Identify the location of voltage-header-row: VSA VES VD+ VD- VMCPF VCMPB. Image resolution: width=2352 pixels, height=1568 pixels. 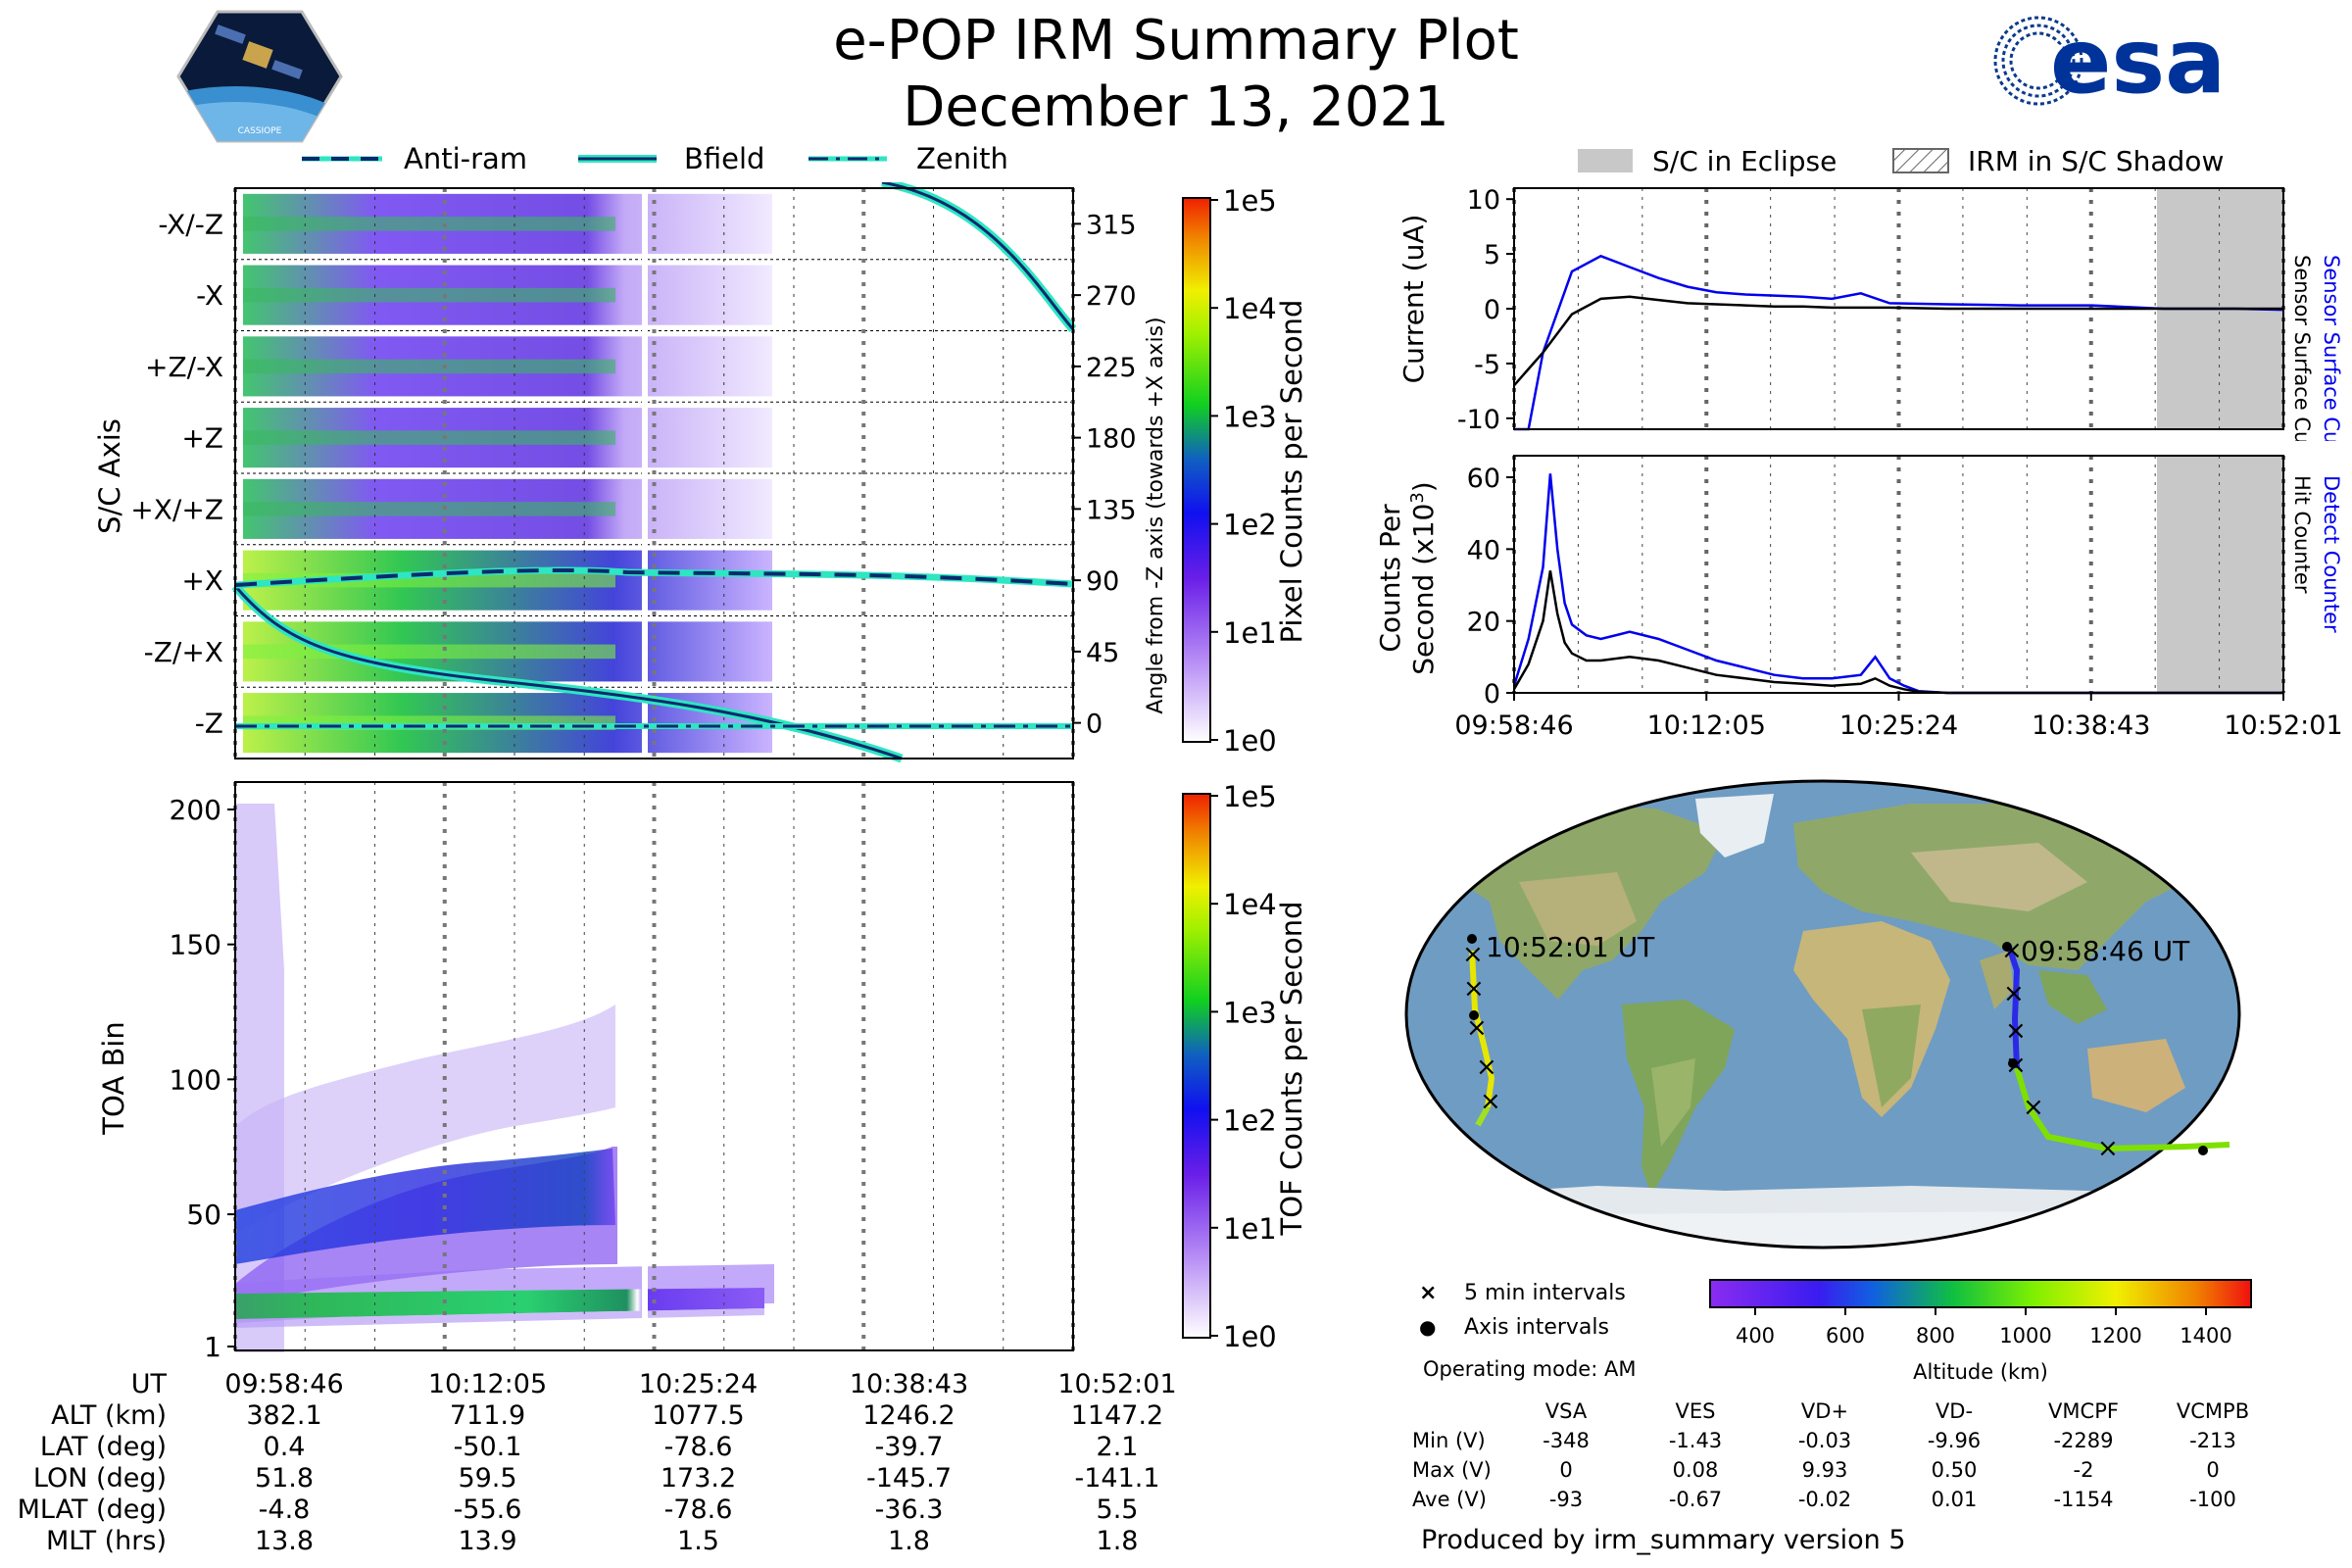
(1897, 1411).